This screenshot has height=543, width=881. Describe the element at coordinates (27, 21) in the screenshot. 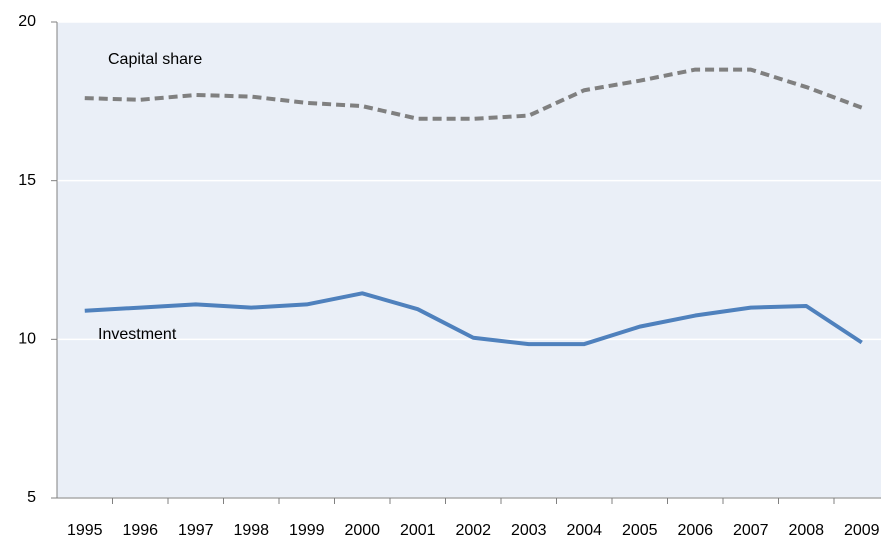

I see `y-tick-label: 20` at that location.